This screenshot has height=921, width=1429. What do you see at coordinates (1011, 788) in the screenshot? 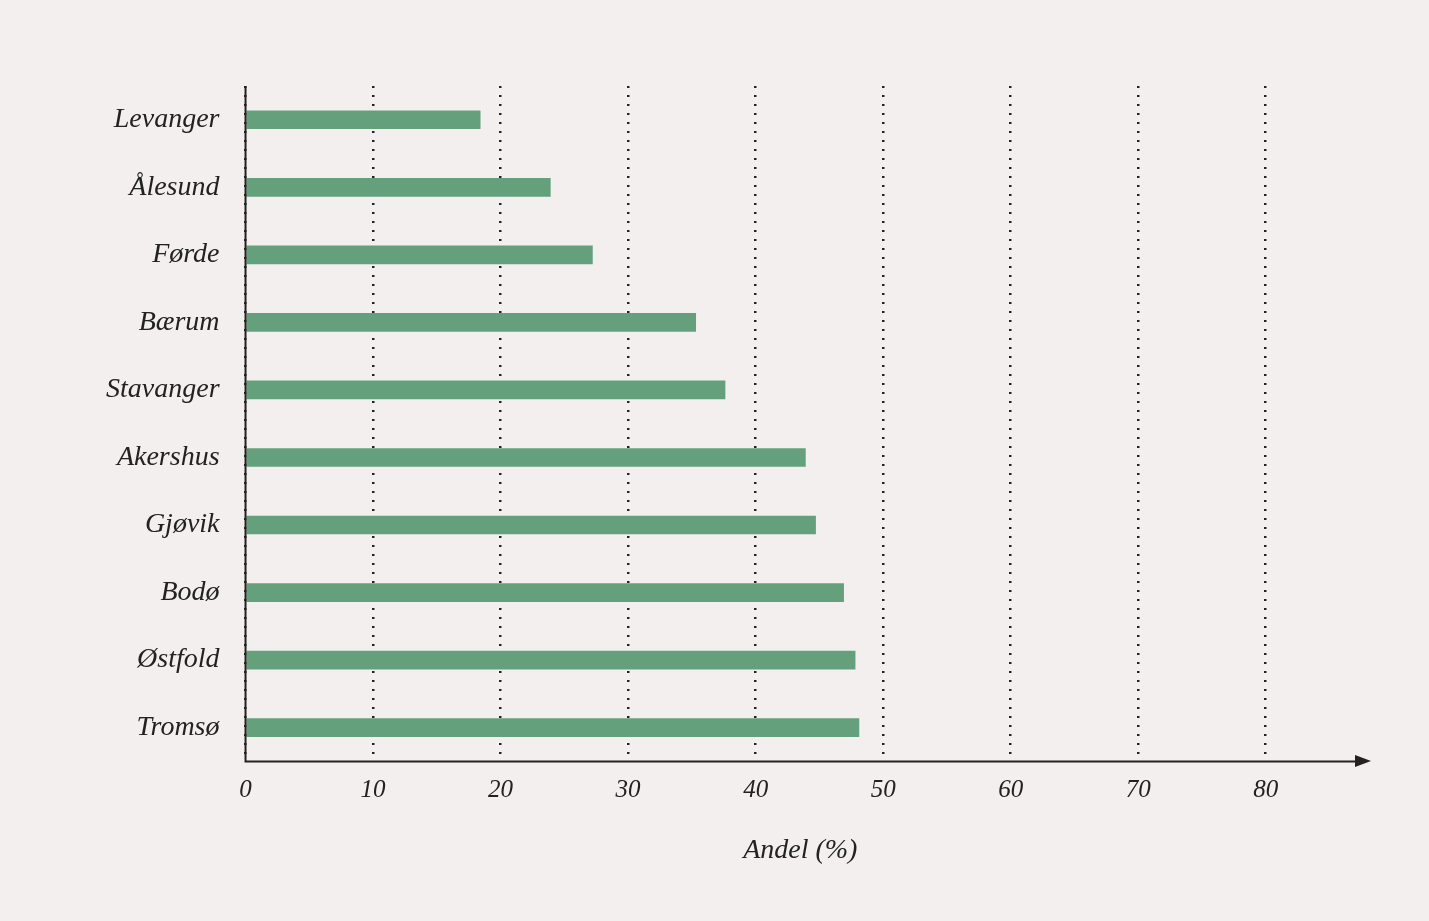
I see `x-tick-label: 60` at bounding box center [1011, 788].